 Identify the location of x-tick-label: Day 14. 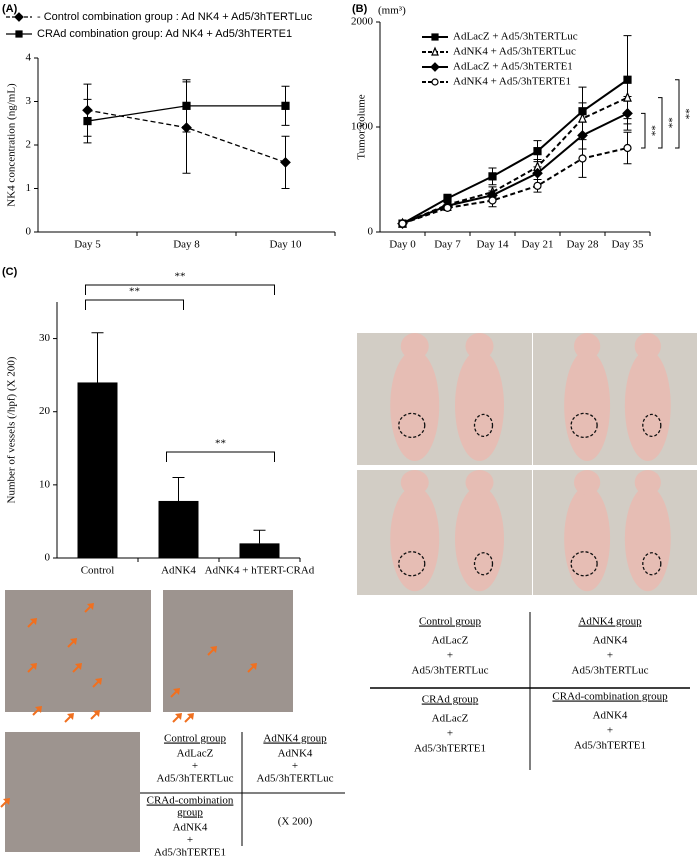
(492, 245).